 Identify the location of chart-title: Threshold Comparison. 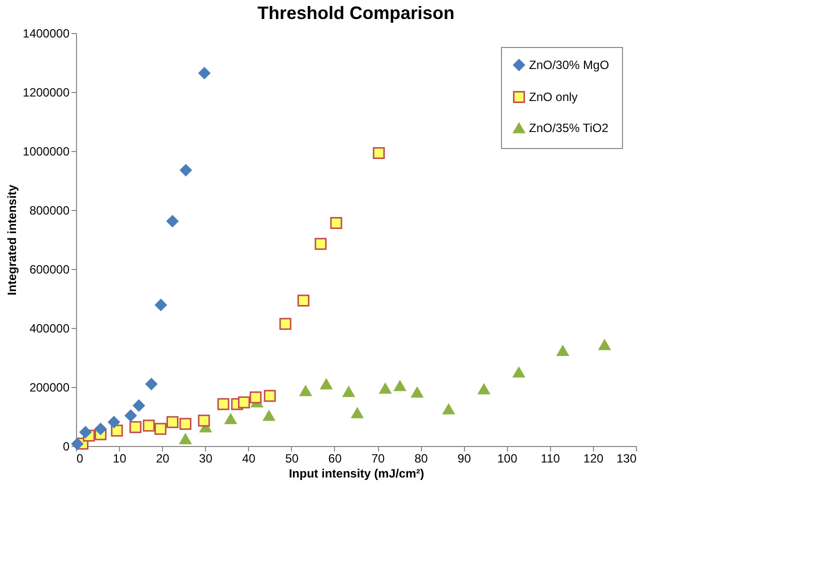
(356, 13).